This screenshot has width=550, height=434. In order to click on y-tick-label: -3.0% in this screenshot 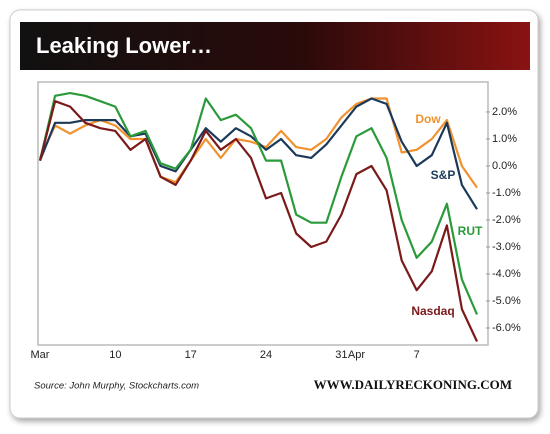, I will do `click(506, 247)`.